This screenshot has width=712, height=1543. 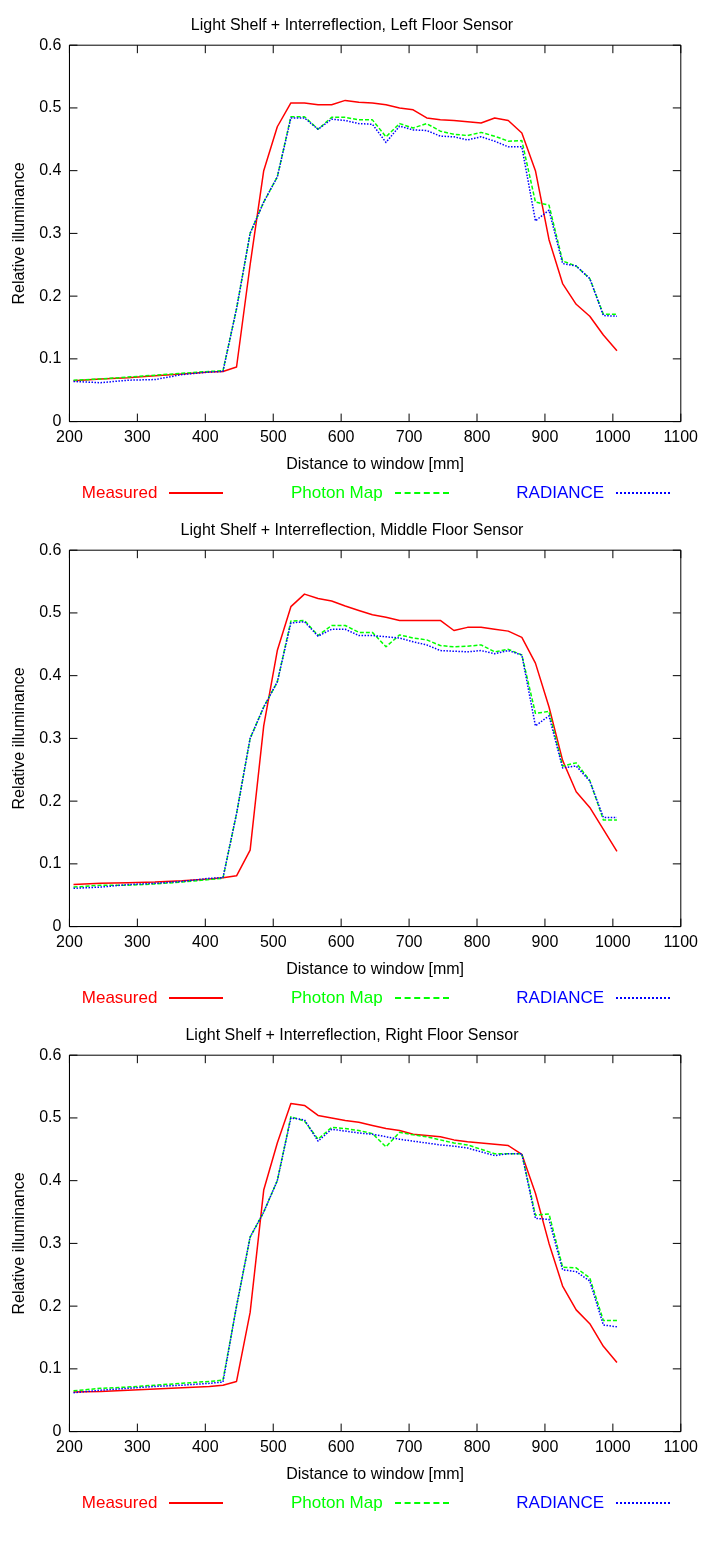 I want to click on chart-title: Light Shelf + Interreflection, Right Floor Sensor, so click(x=352, y=1035).